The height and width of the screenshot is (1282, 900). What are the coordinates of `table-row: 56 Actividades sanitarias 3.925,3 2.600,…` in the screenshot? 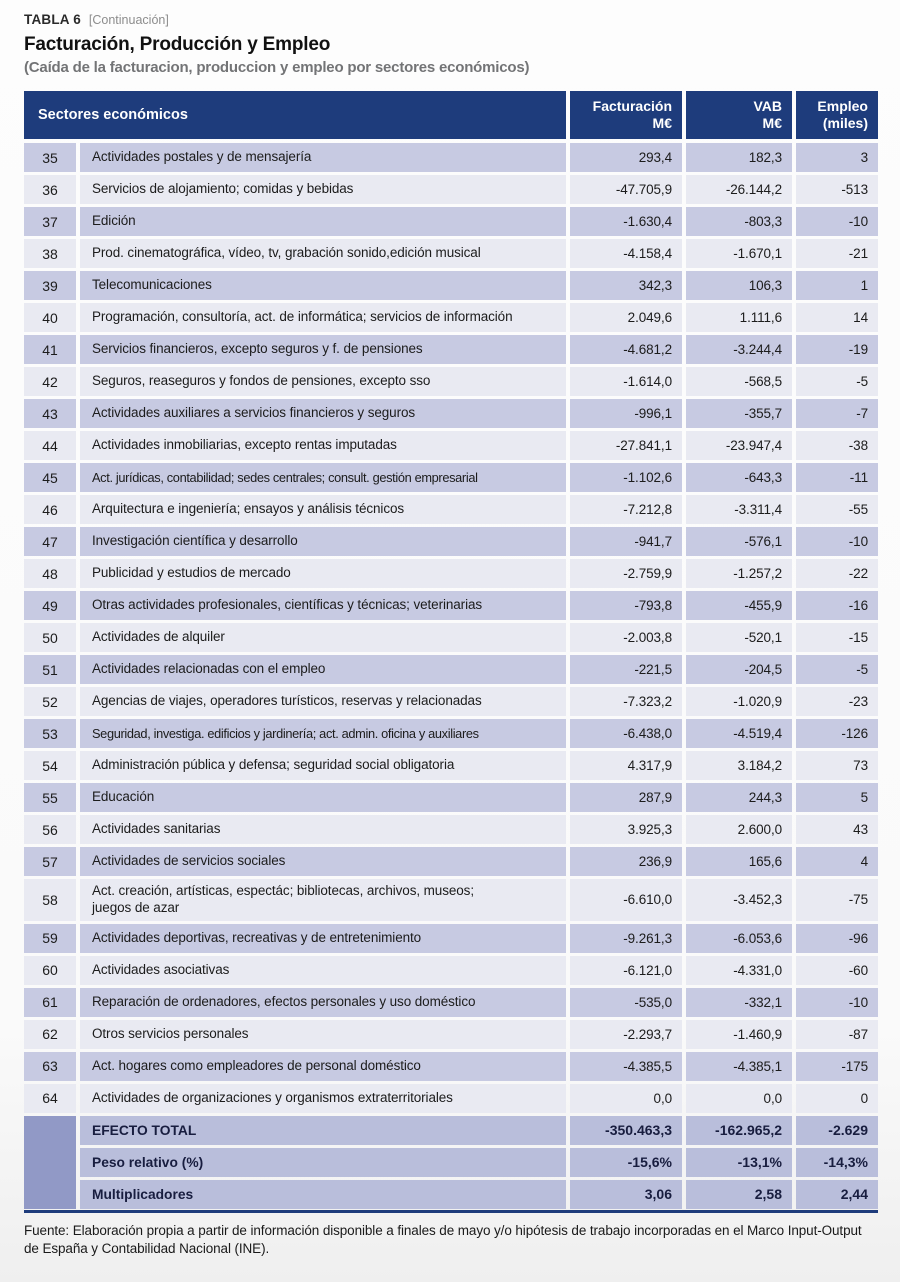 It's located at (451, 829).